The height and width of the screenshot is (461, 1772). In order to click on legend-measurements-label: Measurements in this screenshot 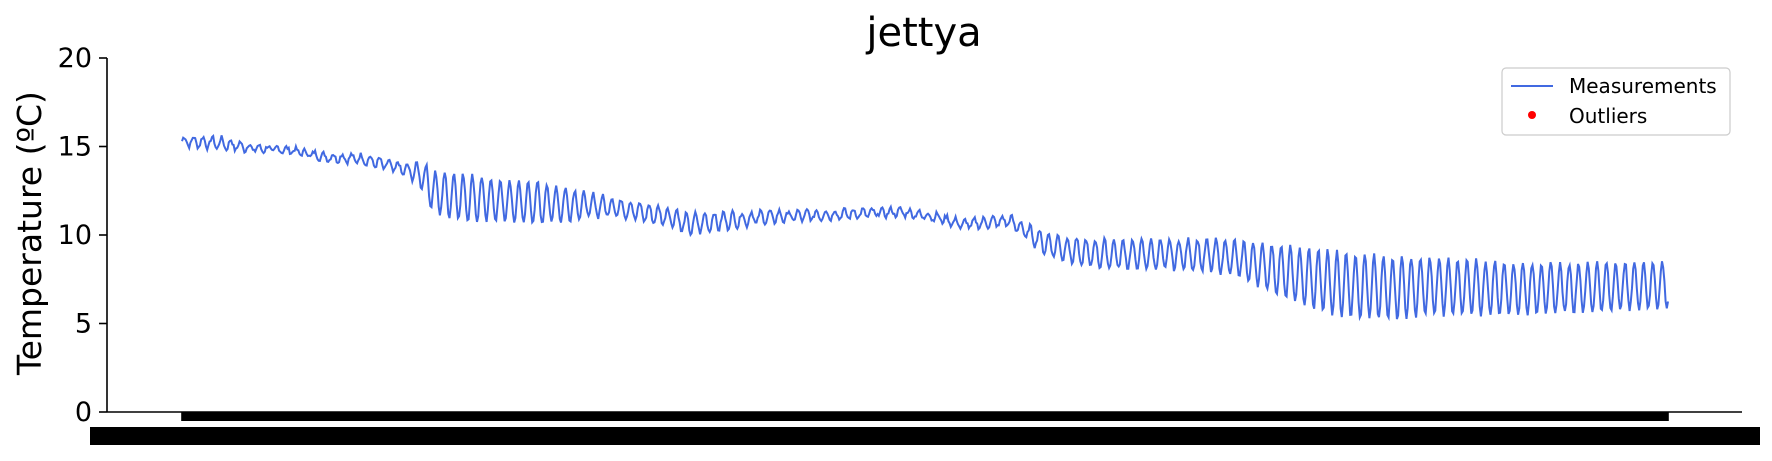, I will do `click(1643, 86)`.